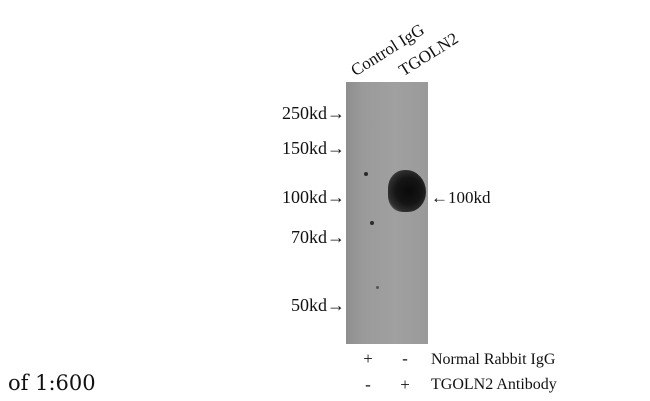 This screenshot has width=650, height=401. What do you see at coordinates (313, 197) in the screenshot?
I see `marker-100kd: 100kd→` at bounding box center [313, 197].